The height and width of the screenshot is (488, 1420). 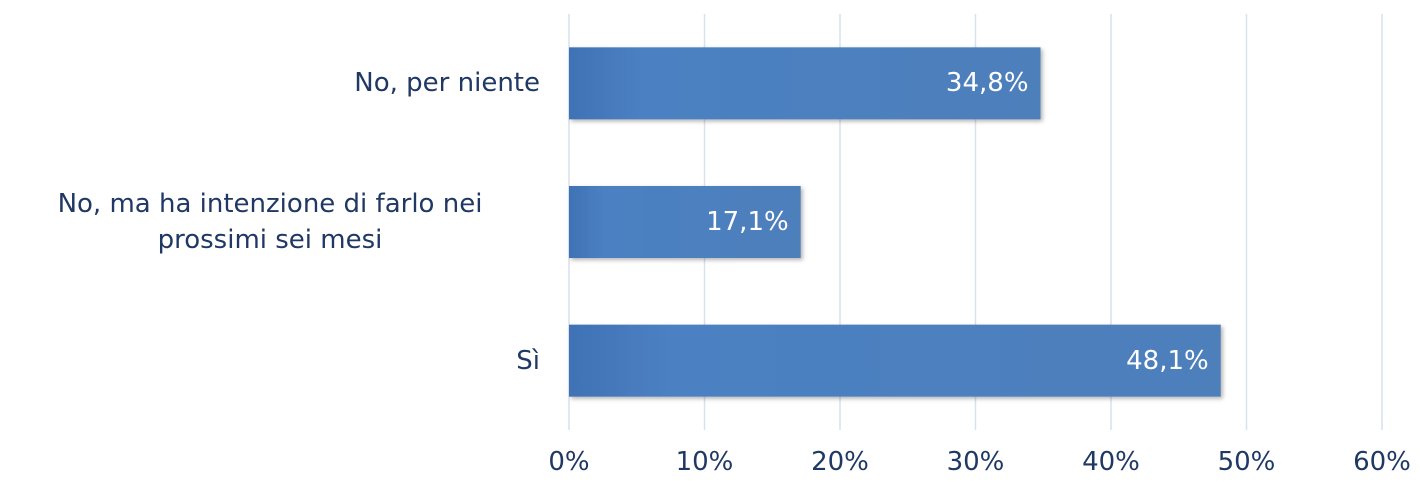 I want to click on value-label: 34,8%, so click(x=987, y=83).